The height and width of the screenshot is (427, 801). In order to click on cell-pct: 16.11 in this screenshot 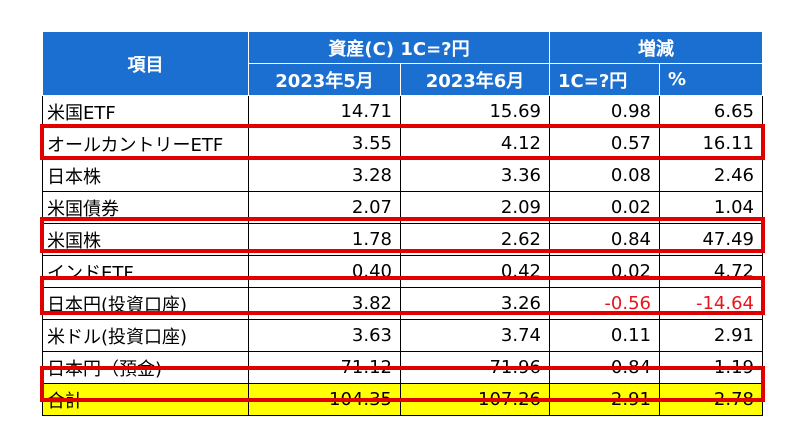, I will do `click(711, 143)`.